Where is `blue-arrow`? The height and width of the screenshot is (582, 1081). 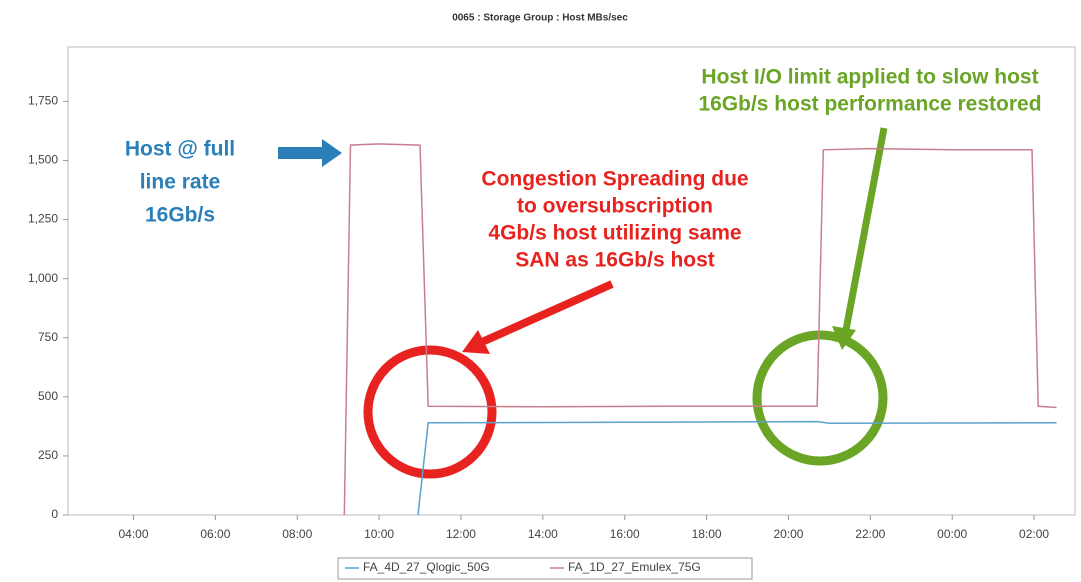
blue-arrow is located at coordinates (310, 153).